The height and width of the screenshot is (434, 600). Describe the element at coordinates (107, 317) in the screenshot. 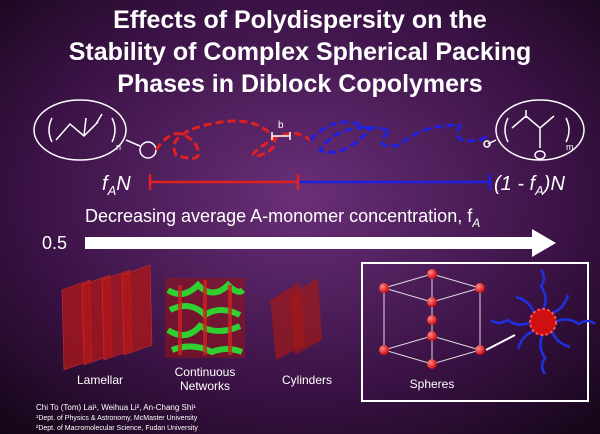

I see `lamellar-icon` at that location.